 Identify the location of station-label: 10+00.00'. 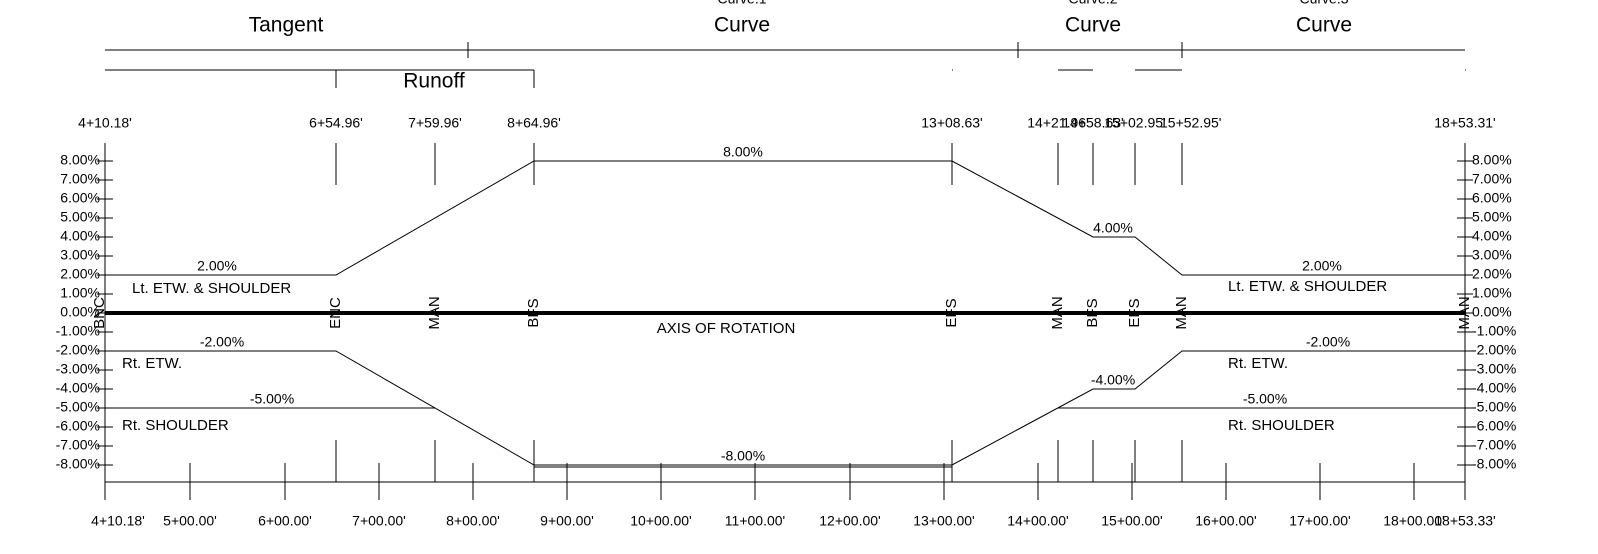
(660, 521).